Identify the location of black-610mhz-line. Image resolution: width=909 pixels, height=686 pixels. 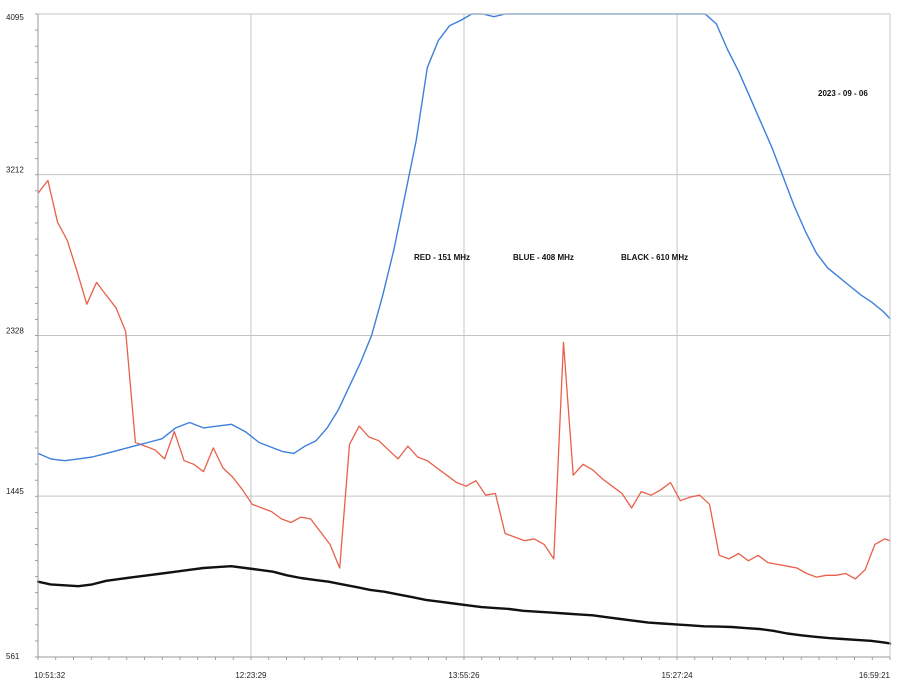
(464, 605).